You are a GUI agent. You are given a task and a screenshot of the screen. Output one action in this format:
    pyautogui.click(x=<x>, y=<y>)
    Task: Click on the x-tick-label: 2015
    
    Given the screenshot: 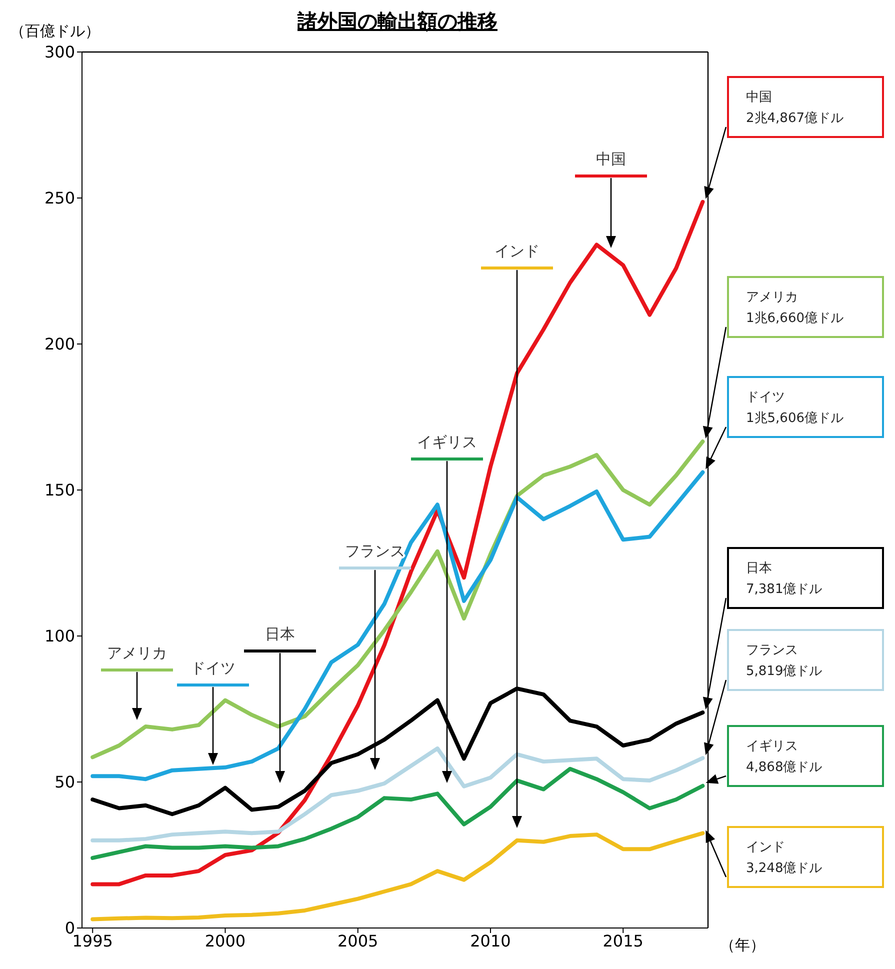 What is the action you would take?
    pyautogui.click(x=623, y=940)
    